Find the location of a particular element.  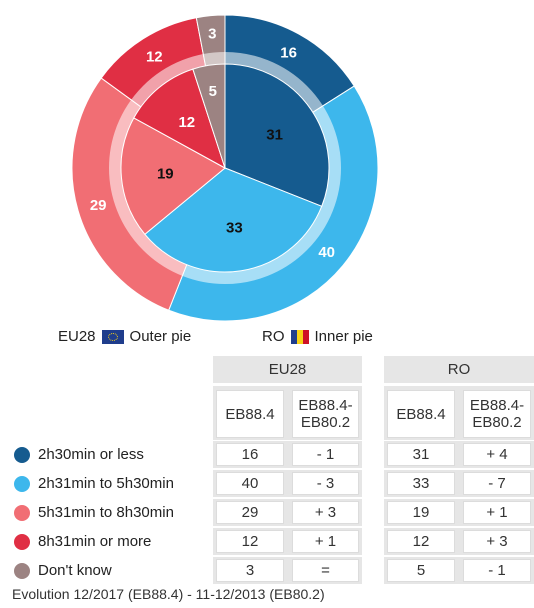

cell-eu28-diff-0: - 1 is located at coordinates (325, 454).